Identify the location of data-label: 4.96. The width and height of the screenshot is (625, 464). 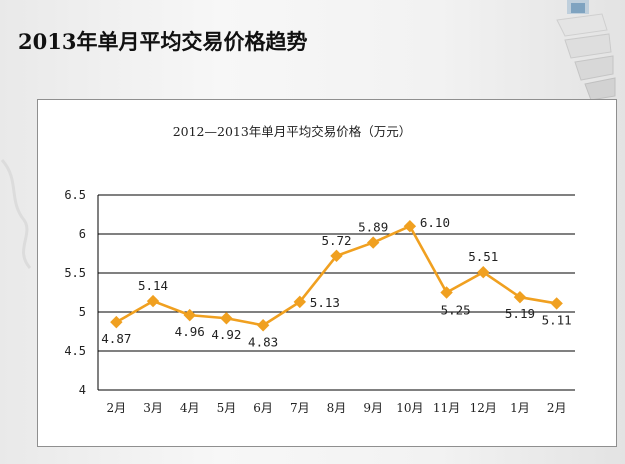
(190, 331).